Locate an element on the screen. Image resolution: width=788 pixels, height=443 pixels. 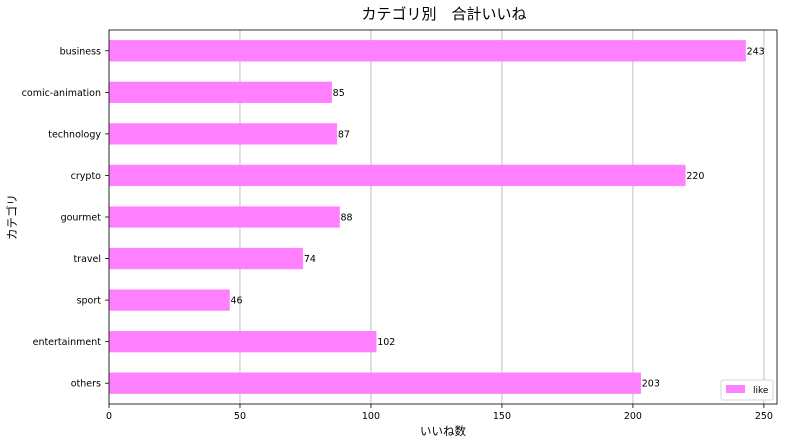
chart-title: カテゴリ別 合計いいね is located at coordinates (443, 14).